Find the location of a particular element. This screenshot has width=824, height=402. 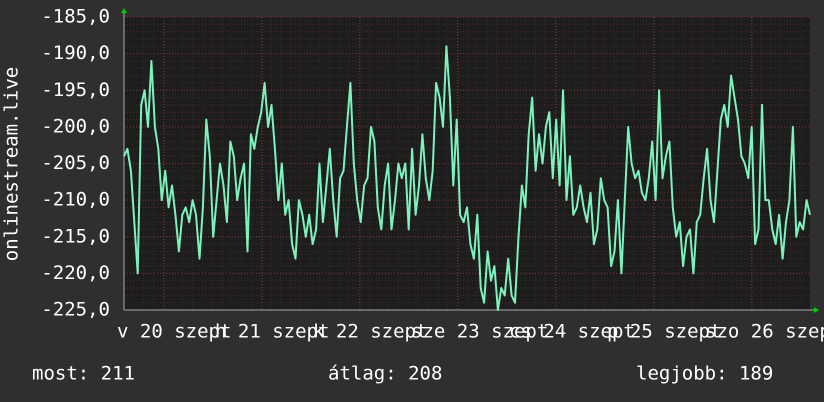

x-tick-label: szo 26 szept is located at coordinates (764, 332).